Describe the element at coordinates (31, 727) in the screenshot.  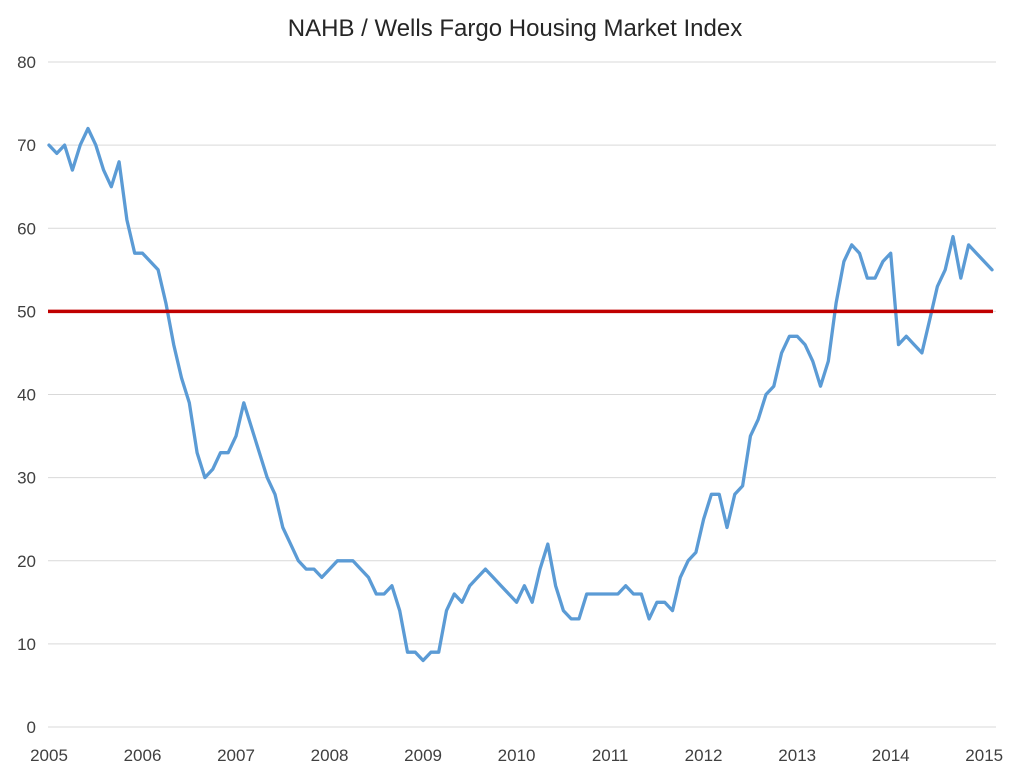
I see `y-axis-label-0: 0` at that location.